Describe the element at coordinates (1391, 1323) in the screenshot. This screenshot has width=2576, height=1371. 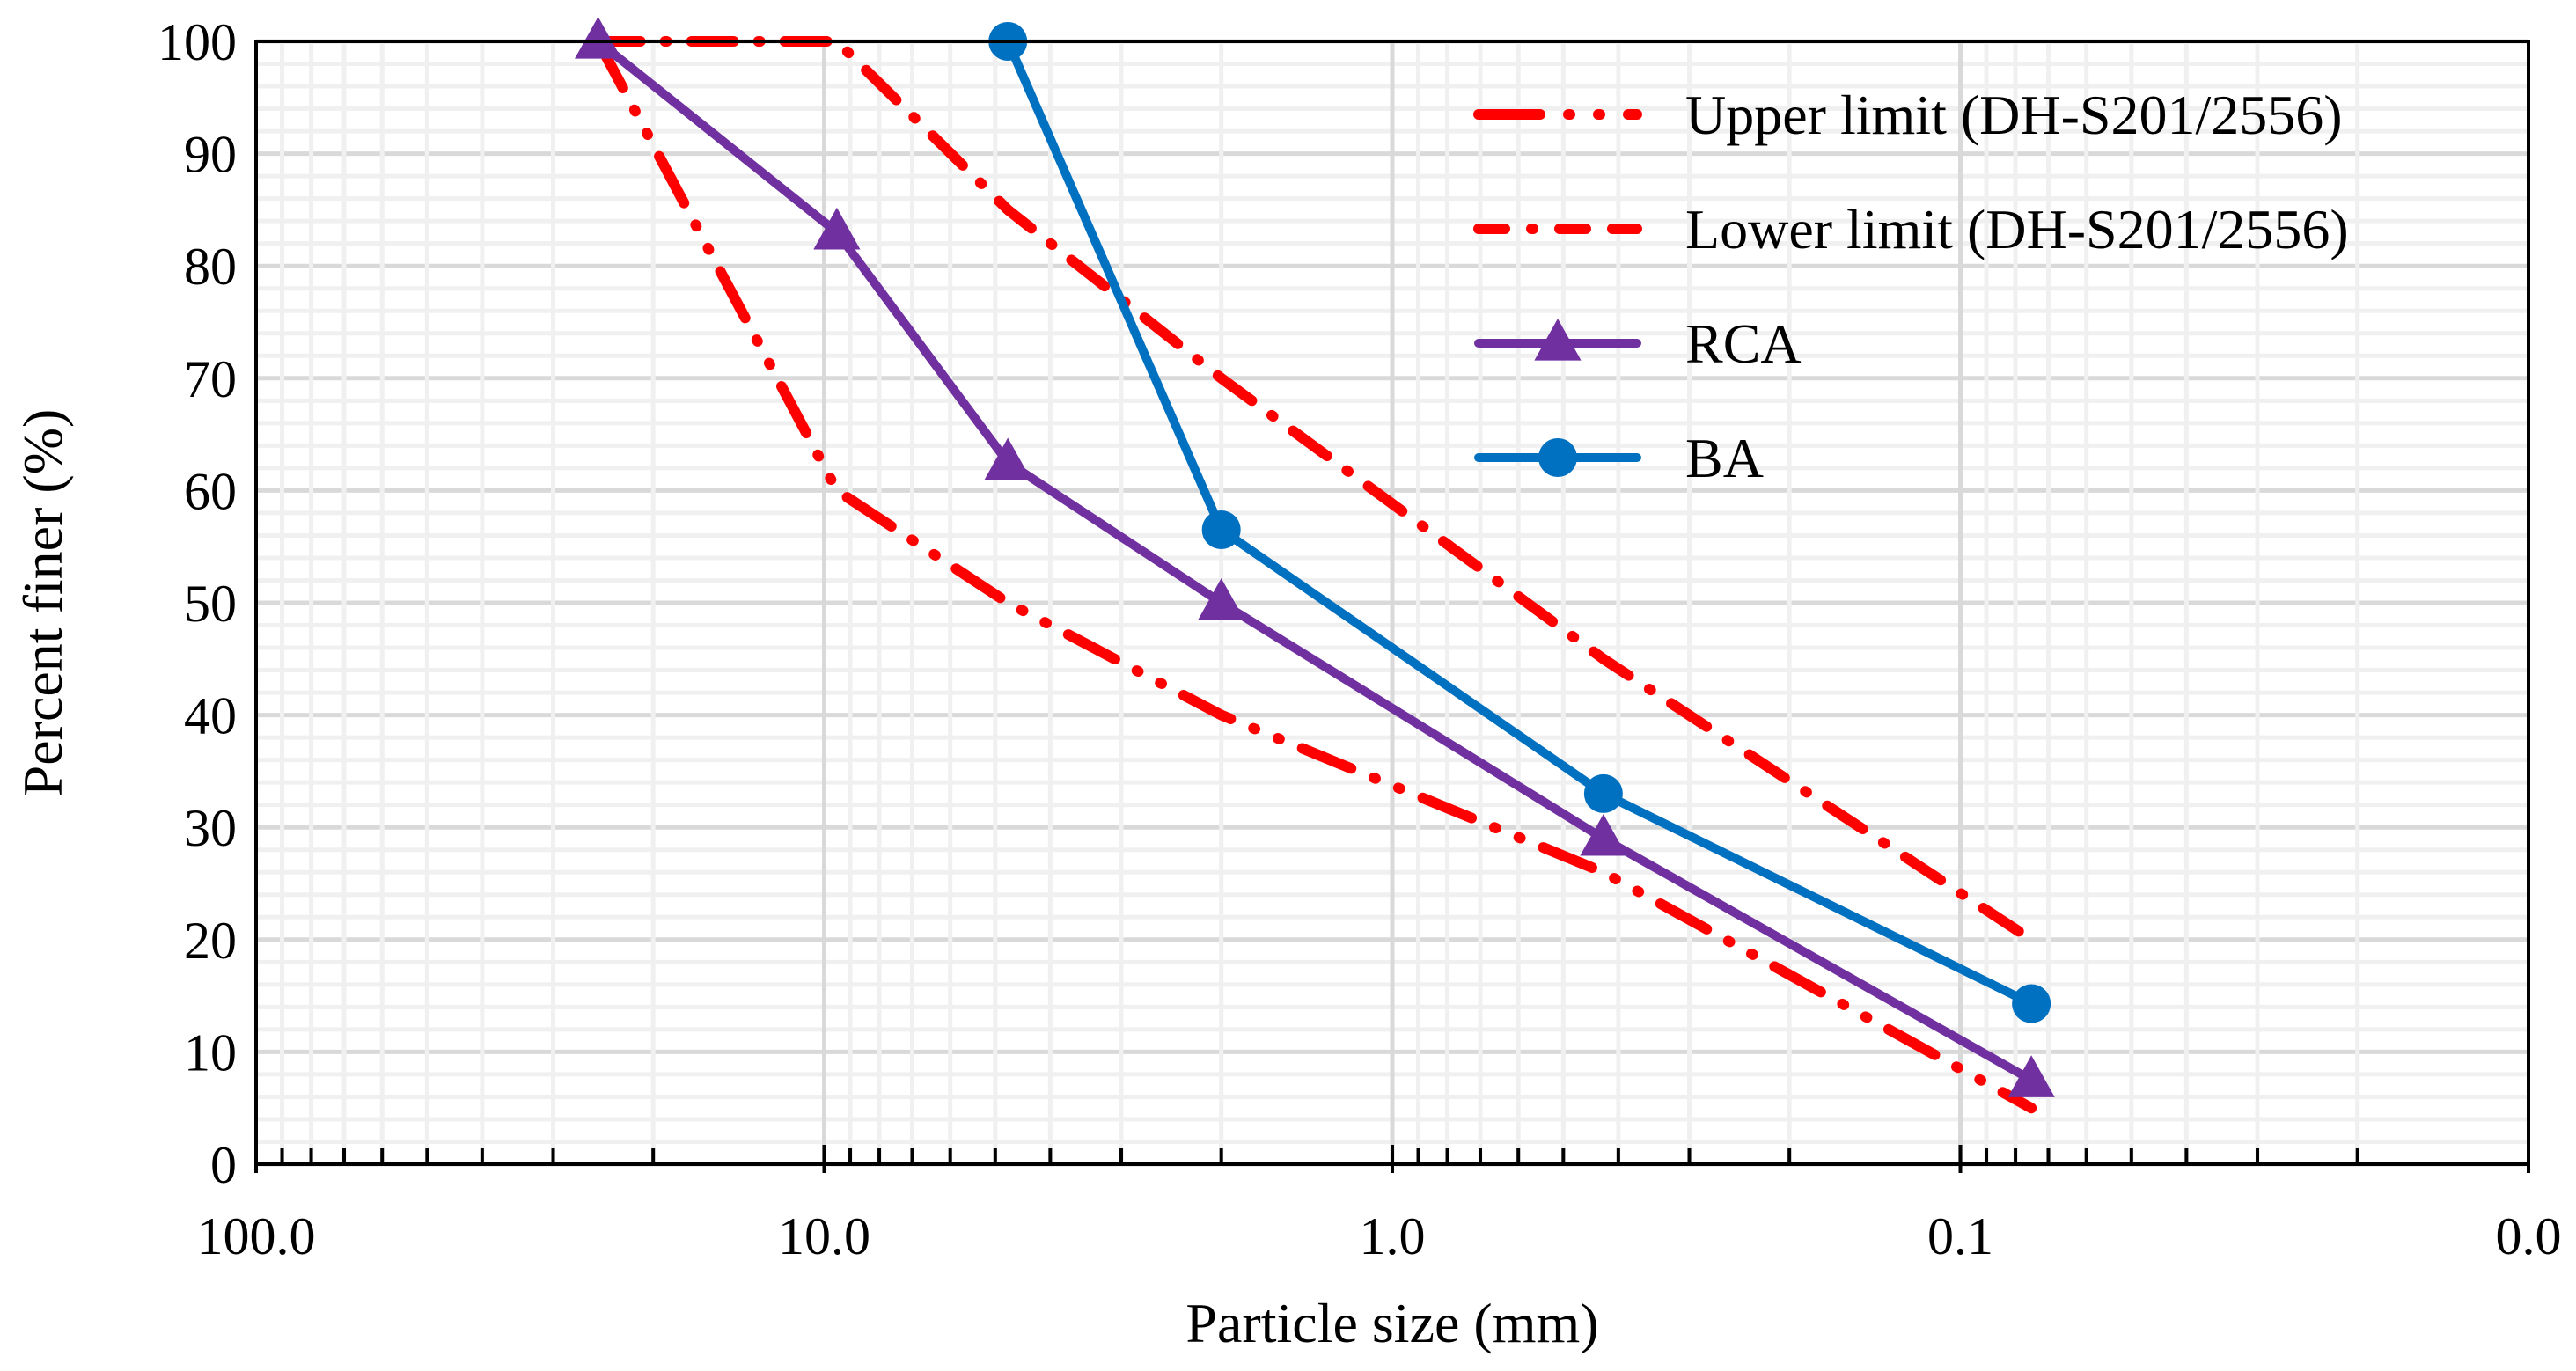
I see `x-axis-title: Particle size (mm)` at that location.